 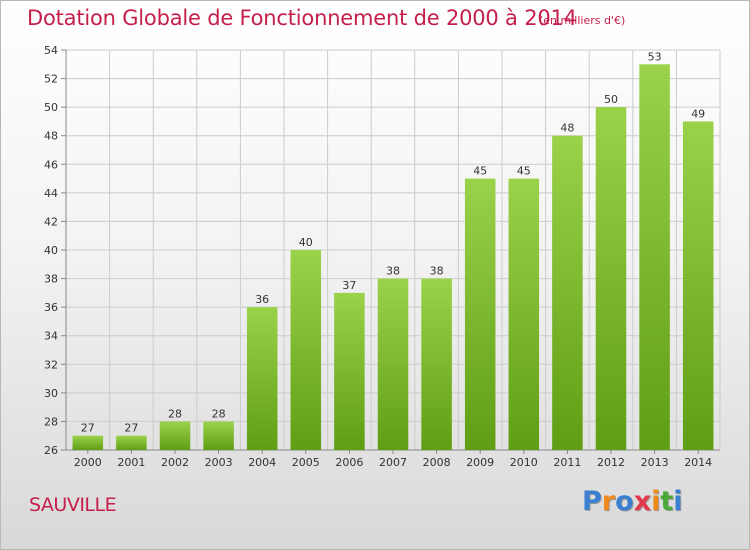 I want to click on commune-name: SAUVILLE, so click(x=73, y=505).